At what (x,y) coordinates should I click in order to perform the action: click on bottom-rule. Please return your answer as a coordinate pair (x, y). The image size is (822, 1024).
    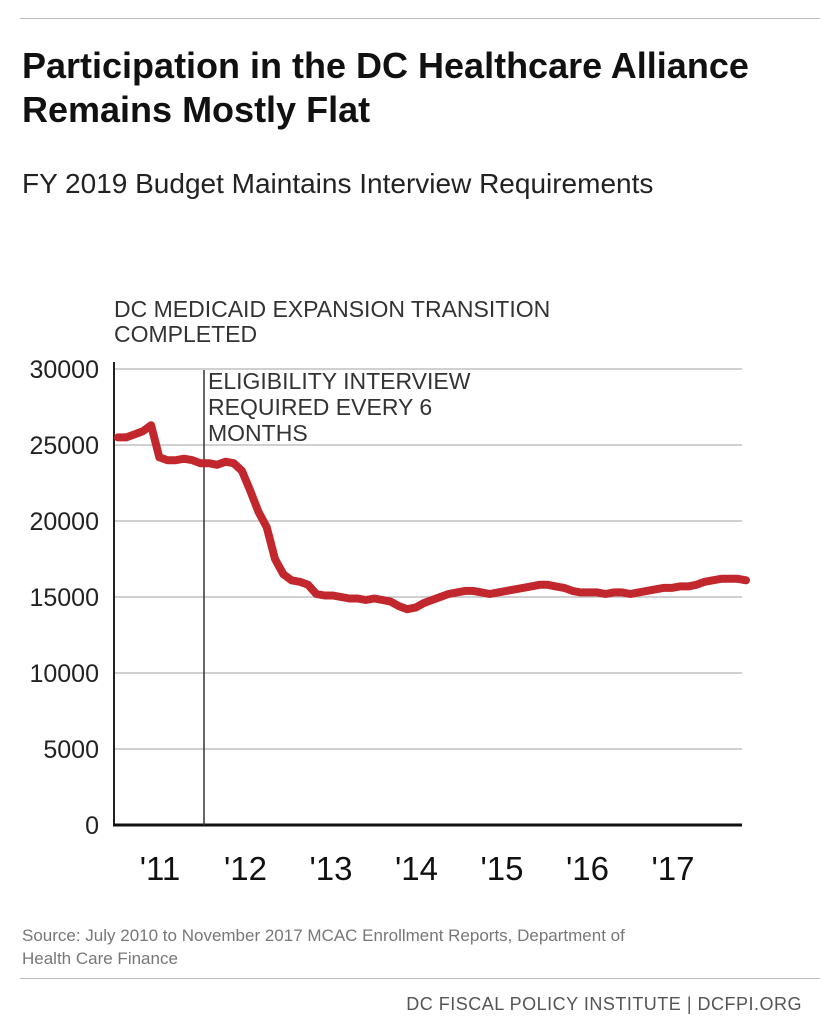
    Looking at the image, I should click on (420, 978).